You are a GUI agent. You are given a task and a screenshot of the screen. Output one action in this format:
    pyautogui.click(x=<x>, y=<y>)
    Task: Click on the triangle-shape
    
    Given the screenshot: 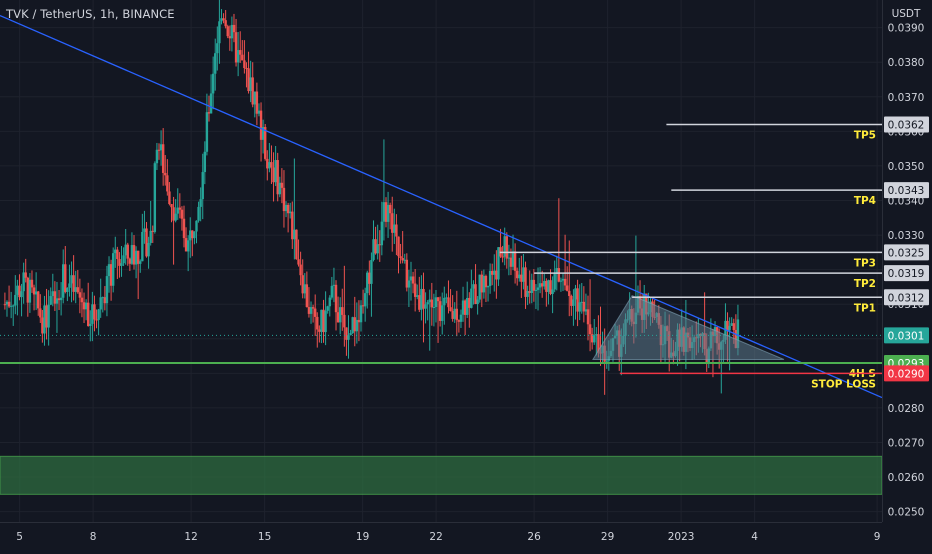 What is the action you would take?
    pyautogui.click(x=688, y=327)
    